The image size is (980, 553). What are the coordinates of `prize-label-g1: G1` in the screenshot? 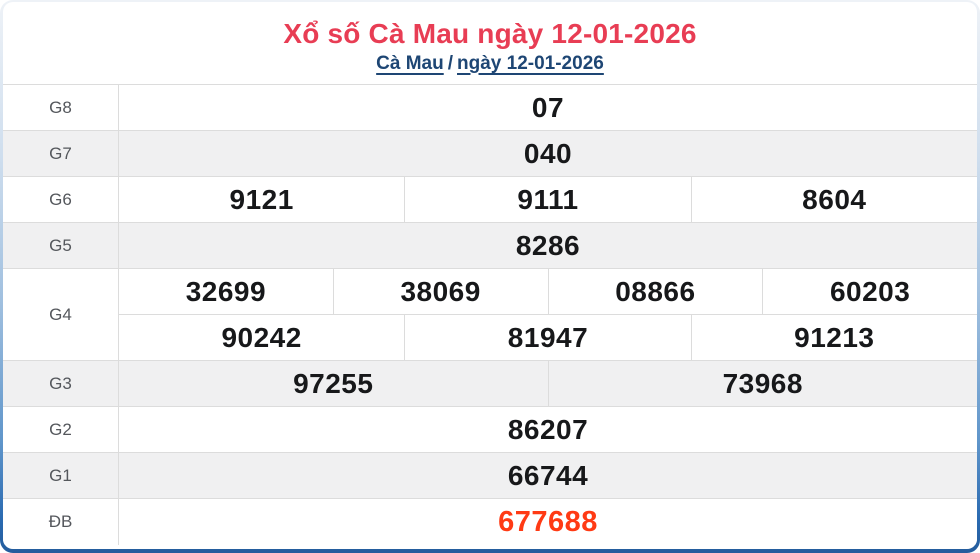 It's located at (61, 475).